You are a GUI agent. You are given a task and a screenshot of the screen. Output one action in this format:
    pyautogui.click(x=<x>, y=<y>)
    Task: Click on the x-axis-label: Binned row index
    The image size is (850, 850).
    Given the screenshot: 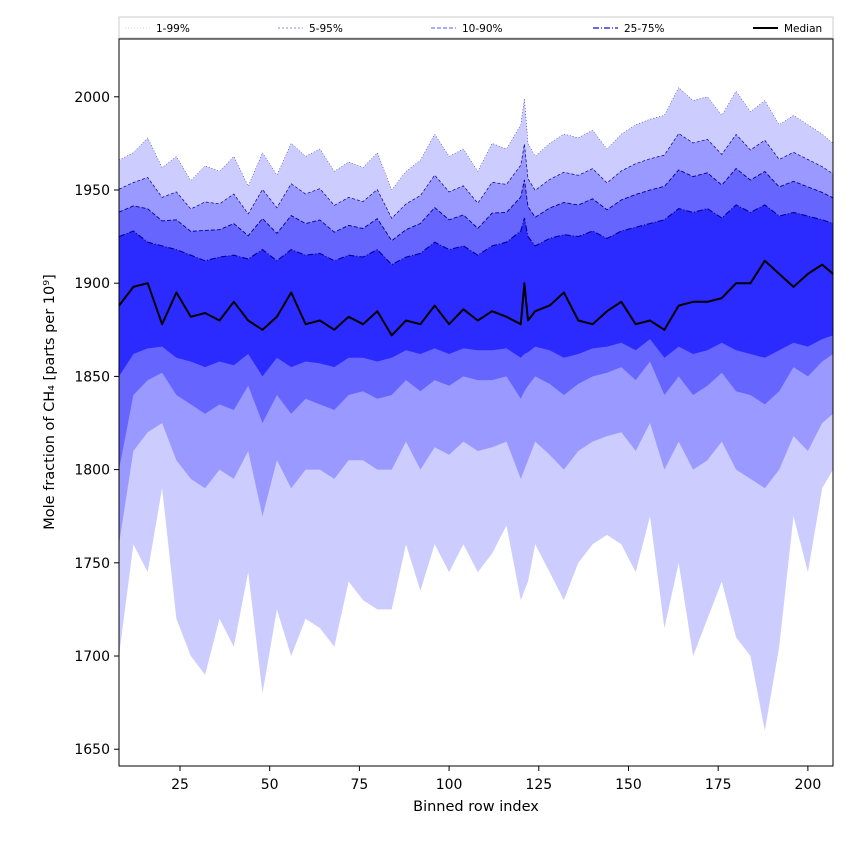 What is the action you would take?
    pyautogui.click(x=476, y=807)
    